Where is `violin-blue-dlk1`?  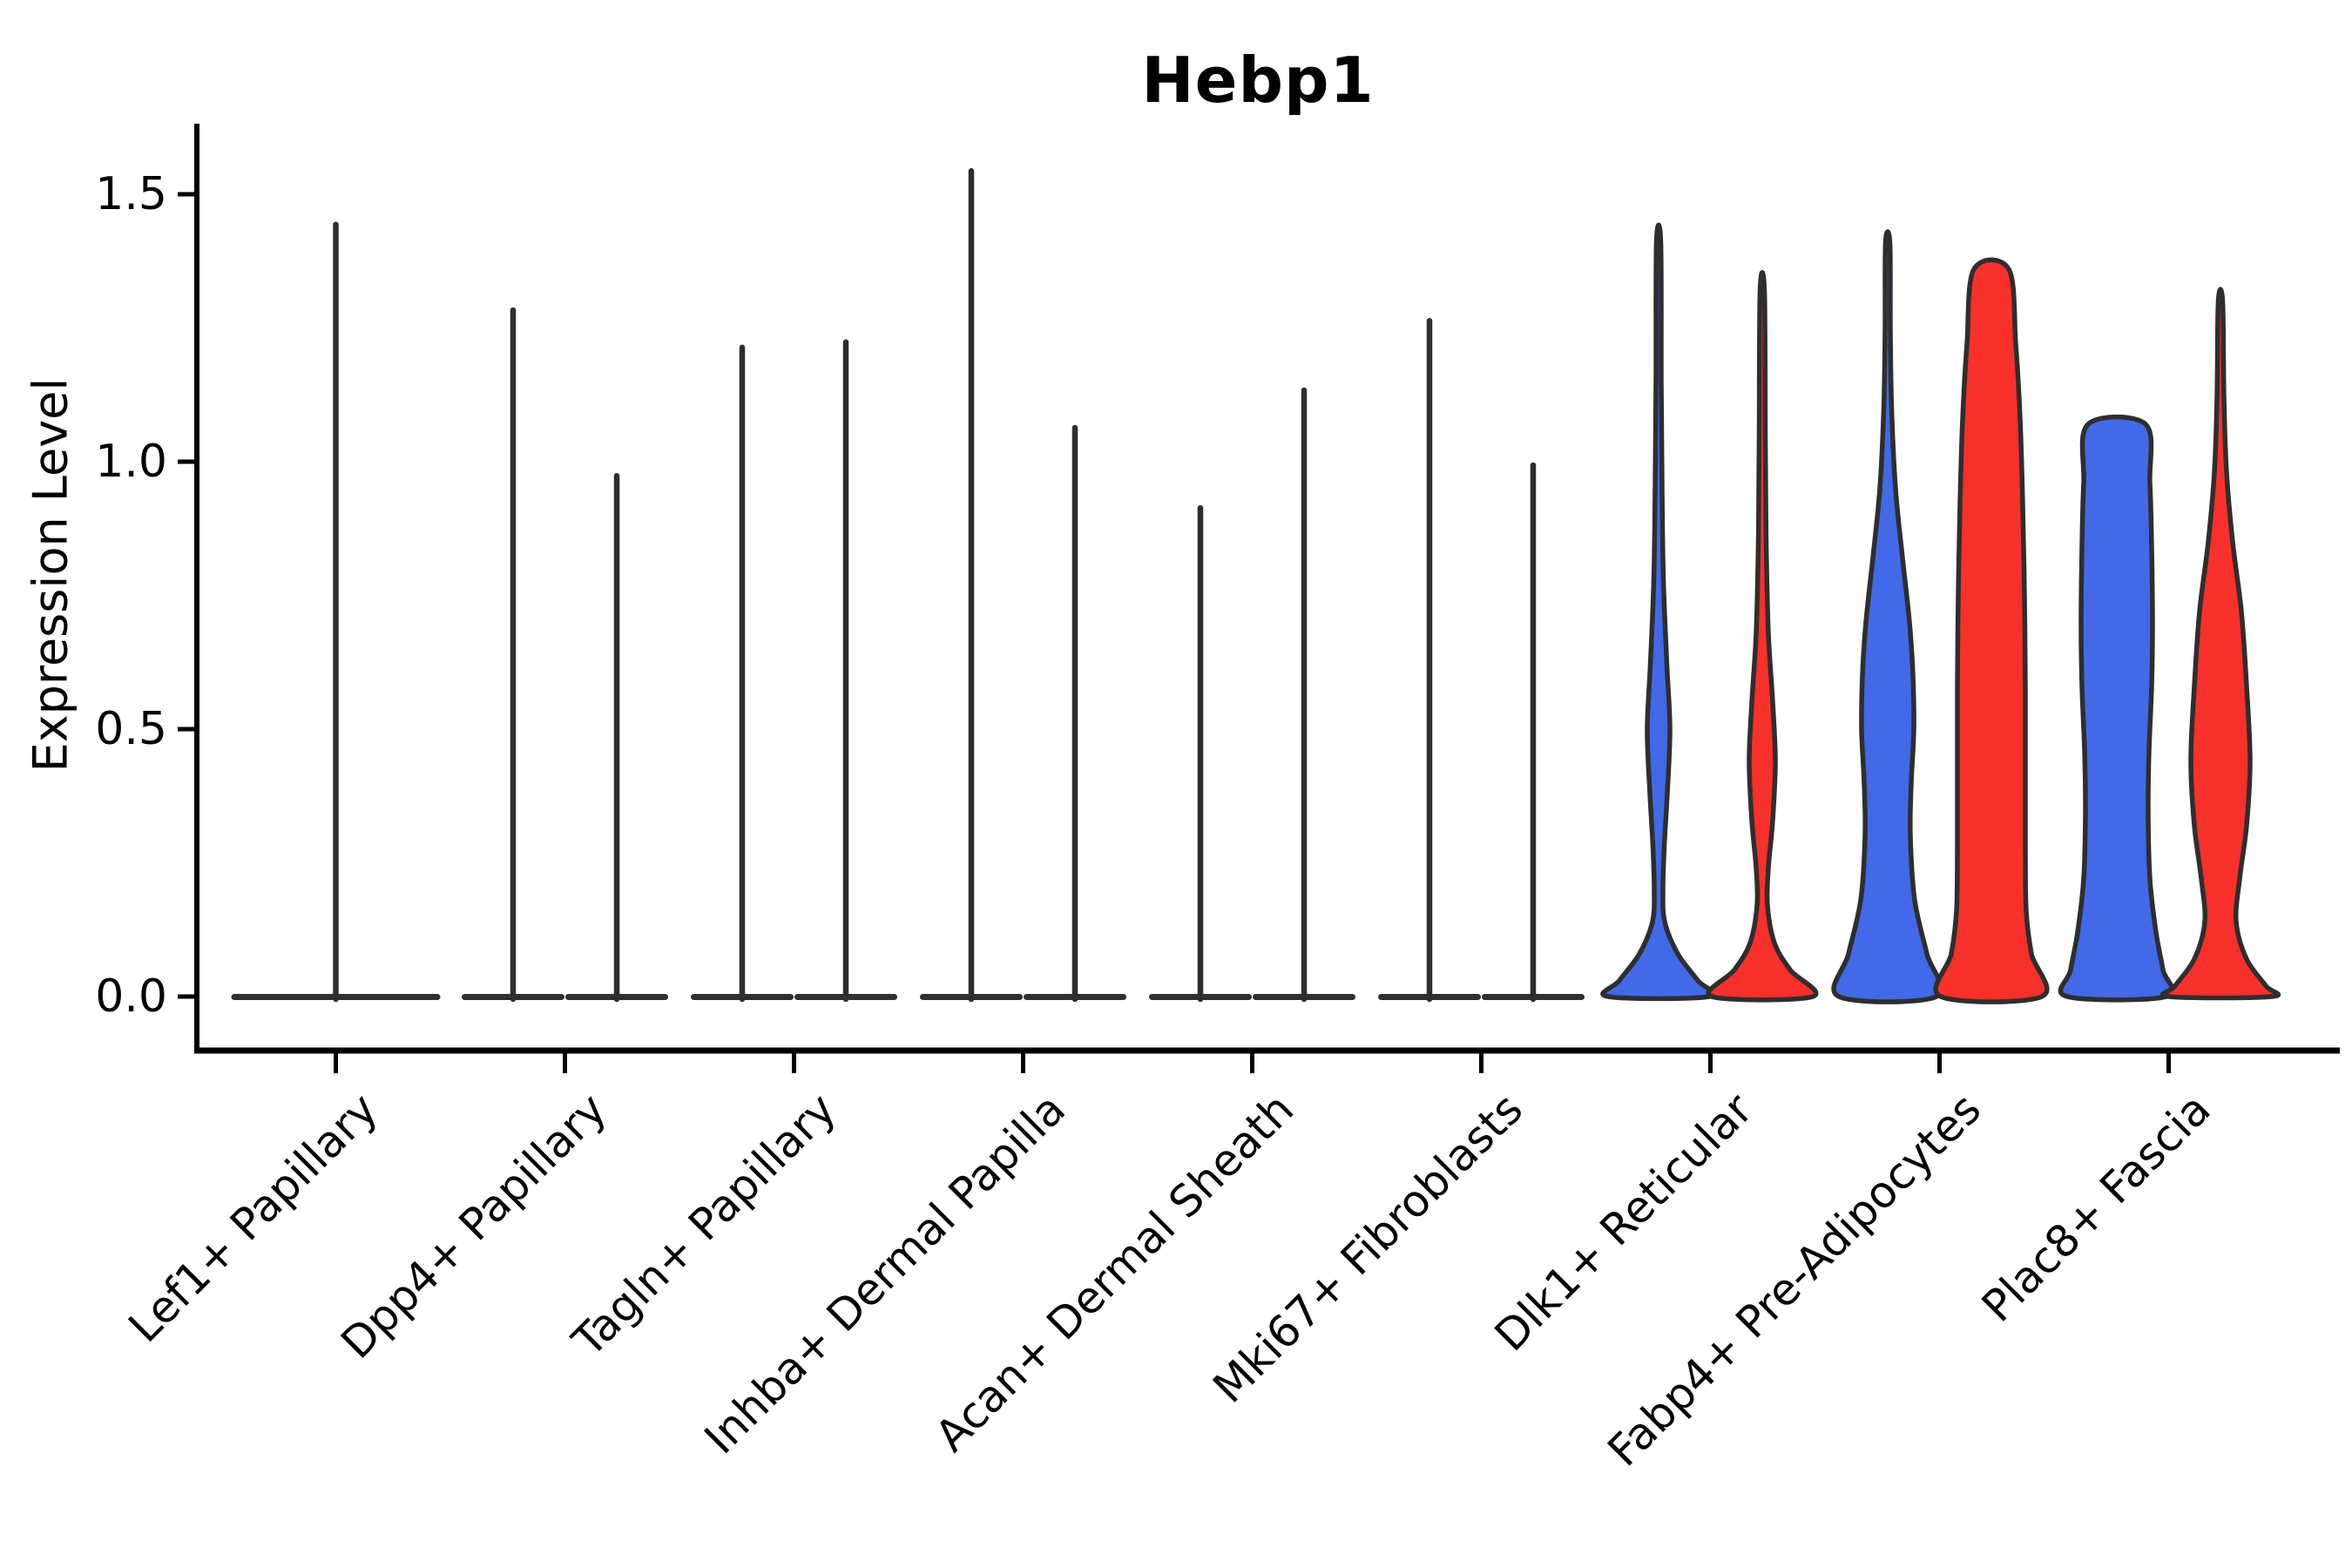 violin-blue-dlk1 is located at coordinates (1658, 612).